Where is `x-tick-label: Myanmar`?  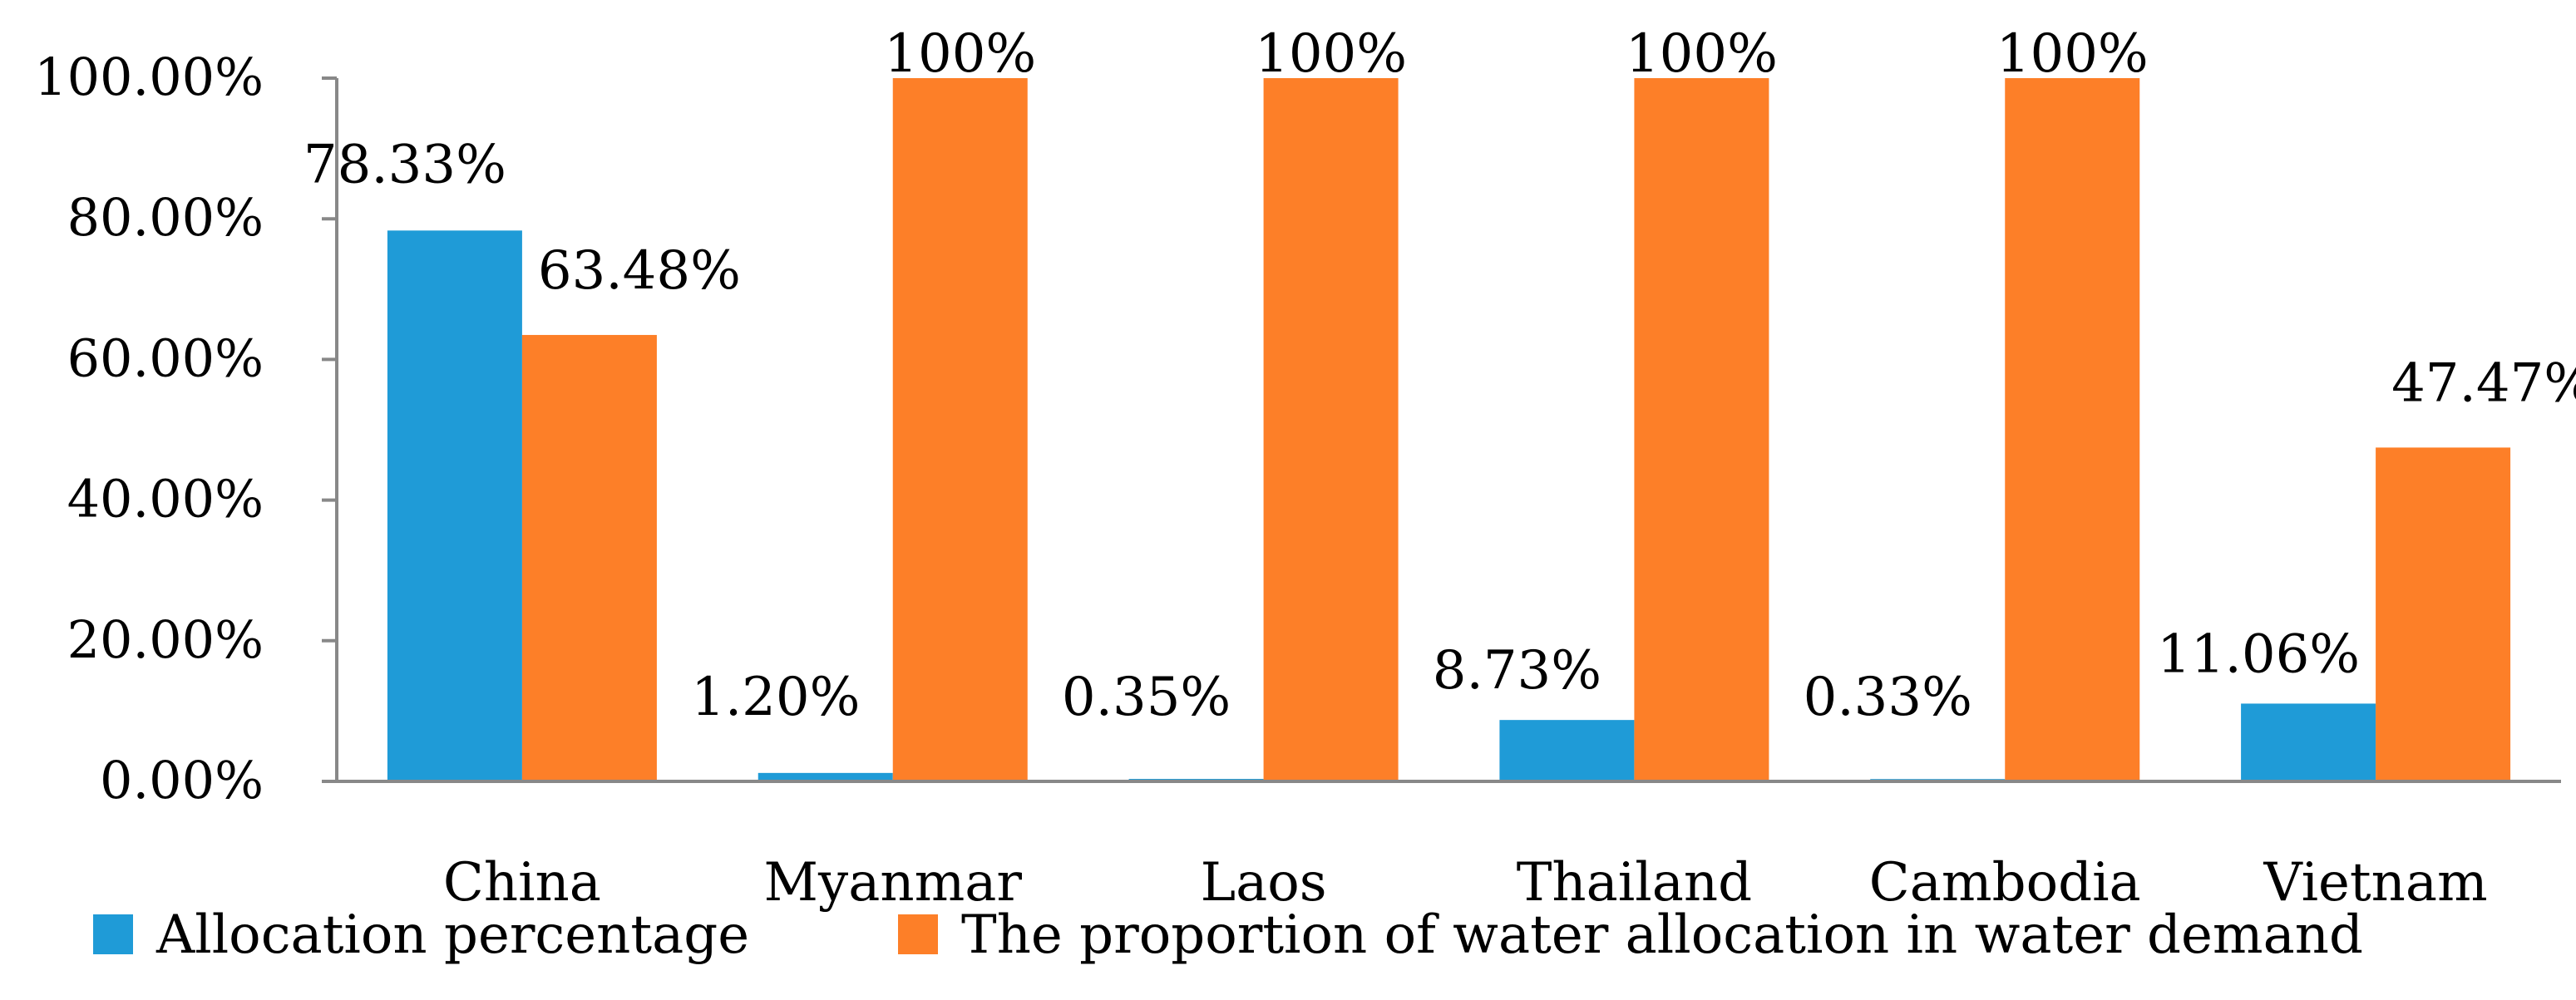 x-tick-label: Myanmar is located at coordinates (893, 883).